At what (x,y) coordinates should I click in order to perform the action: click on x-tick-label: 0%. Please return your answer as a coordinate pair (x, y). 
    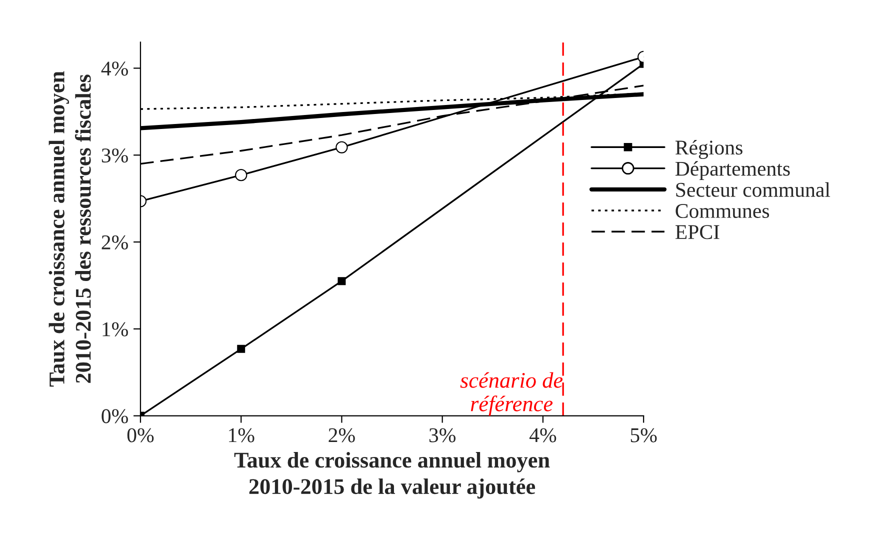
    Looking at the image, I should click on (140, 435).